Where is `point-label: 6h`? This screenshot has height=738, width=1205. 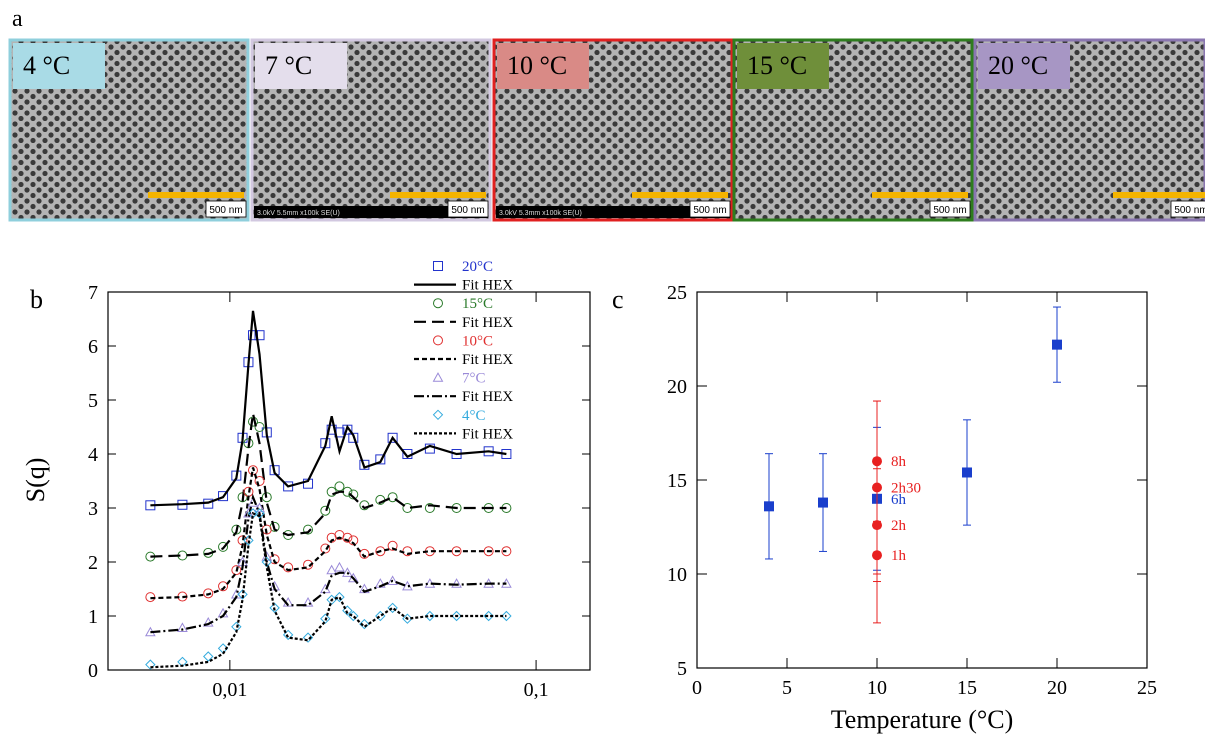
point-label: 6h is located at coordinates (899, 500).